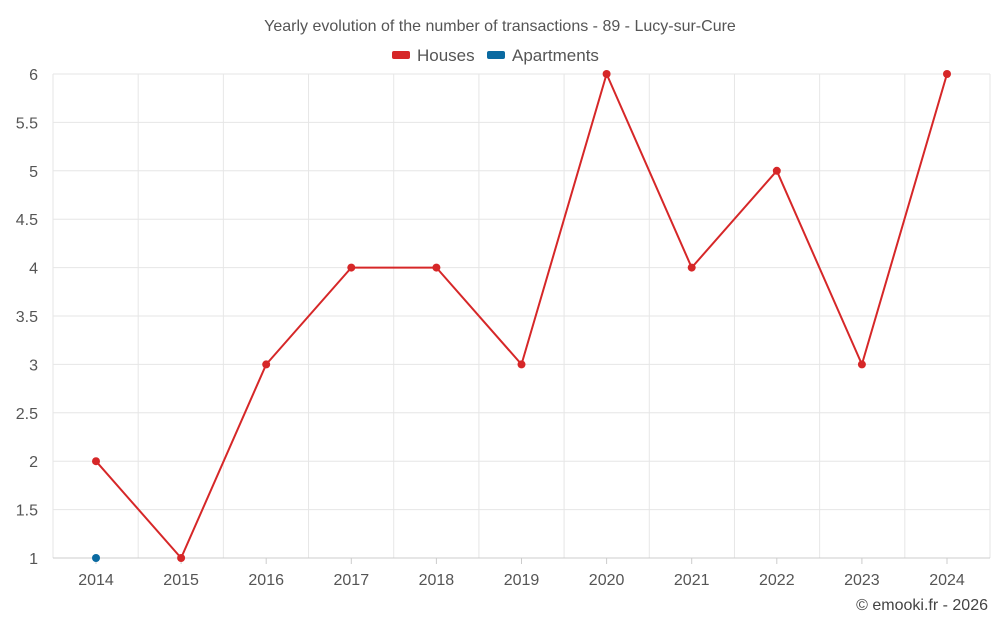  I want to click on x-tick-label: 2019, so click(522, 580).